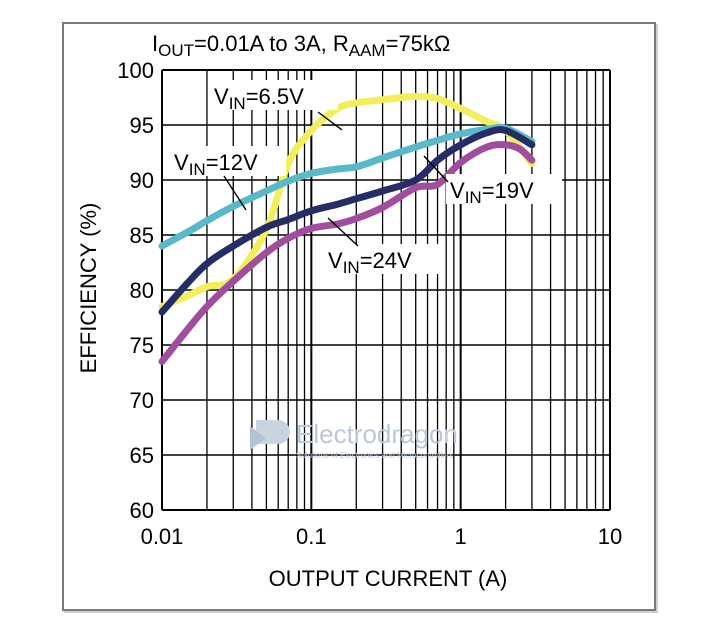 The image size is (723, 638). I want to click on svg-text: VIN=24V, so click(370, 262).